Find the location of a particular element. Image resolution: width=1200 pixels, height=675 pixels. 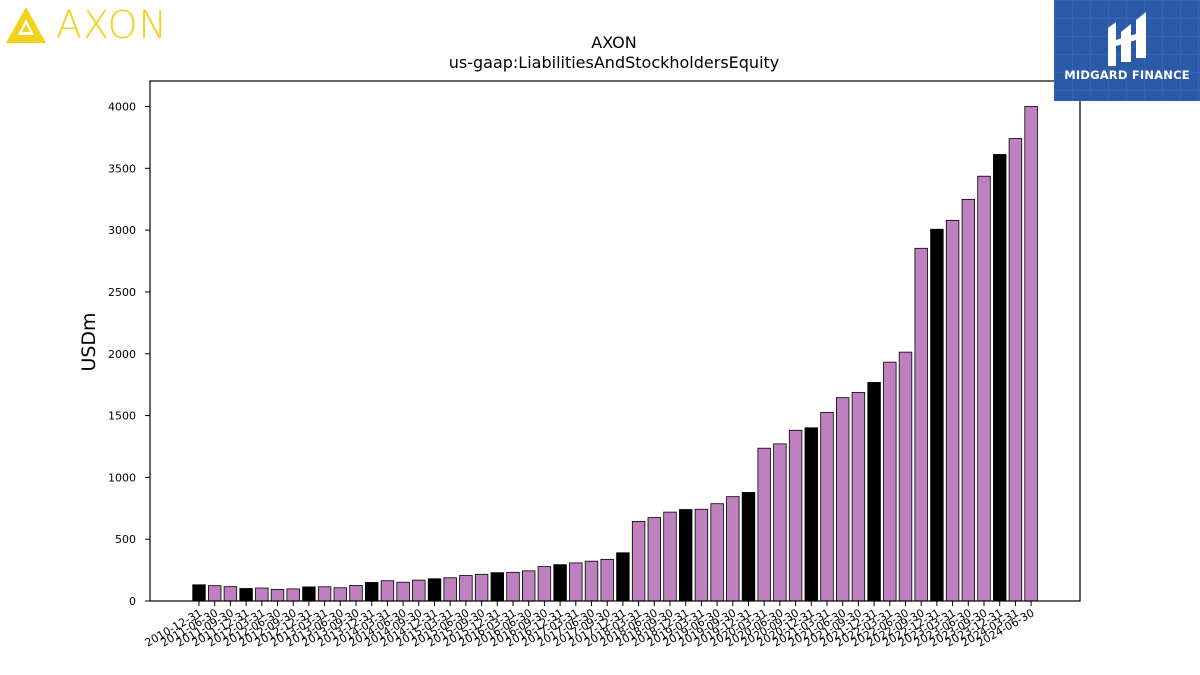

axon-logo-text: AXON is located at coordinates (112, 25).